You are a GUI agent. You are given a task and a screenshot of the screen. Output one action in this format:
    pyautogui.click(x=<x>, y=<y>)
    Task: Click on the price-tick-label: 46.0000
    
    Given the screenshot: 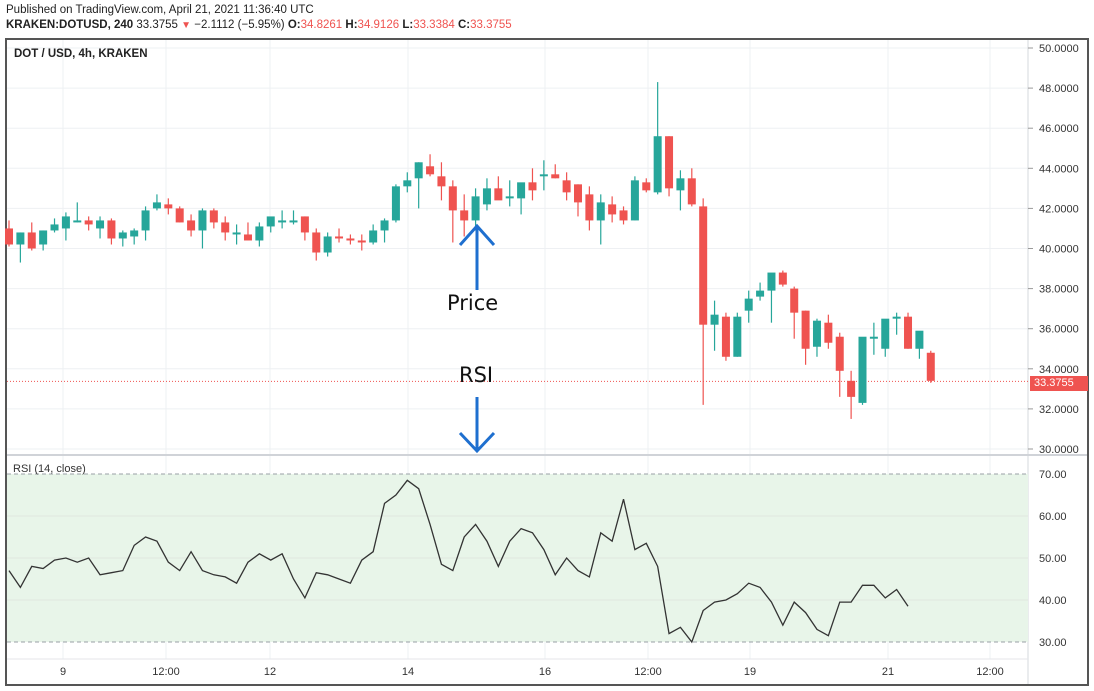 What is the action you would take?
    pyautogui.click(x=1059, y=129)
    